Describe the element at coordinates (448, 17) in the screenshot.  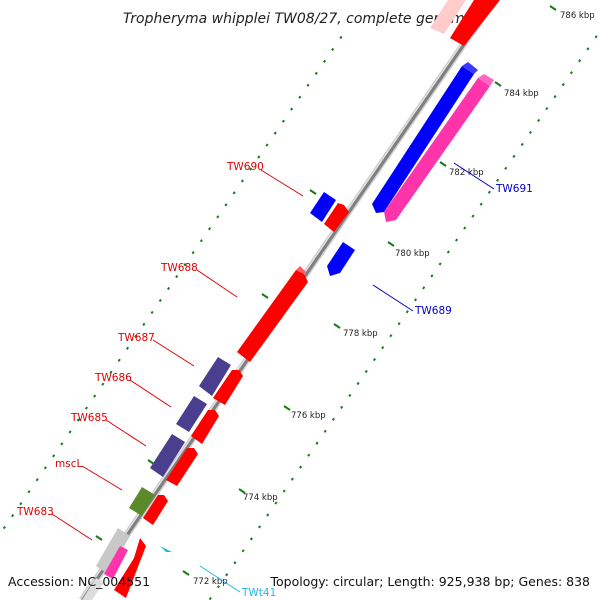
I see `top-pink-feature` at that location.